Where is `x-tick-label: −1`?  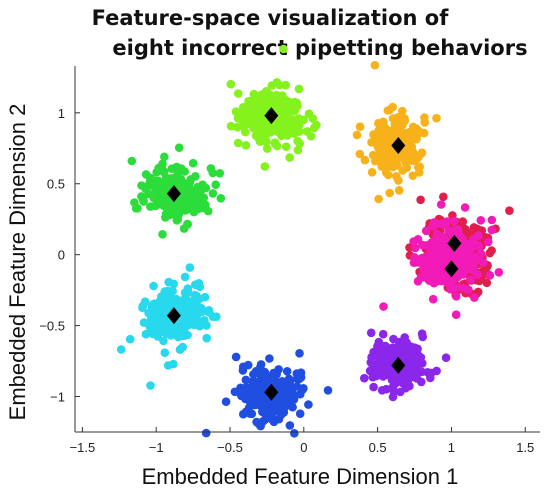
x-tick-label: −1 is located at coordinates (156, 447).